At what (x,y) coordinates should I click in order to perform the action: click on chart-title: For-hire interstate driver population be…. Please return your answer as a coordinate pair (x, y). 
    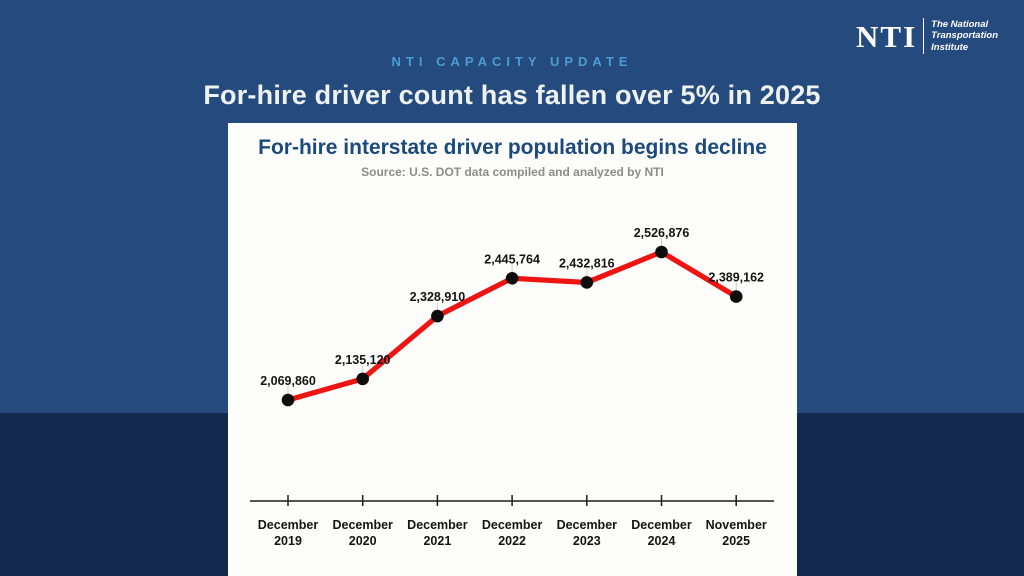
    Looking at the image, I should click on (512, 147).